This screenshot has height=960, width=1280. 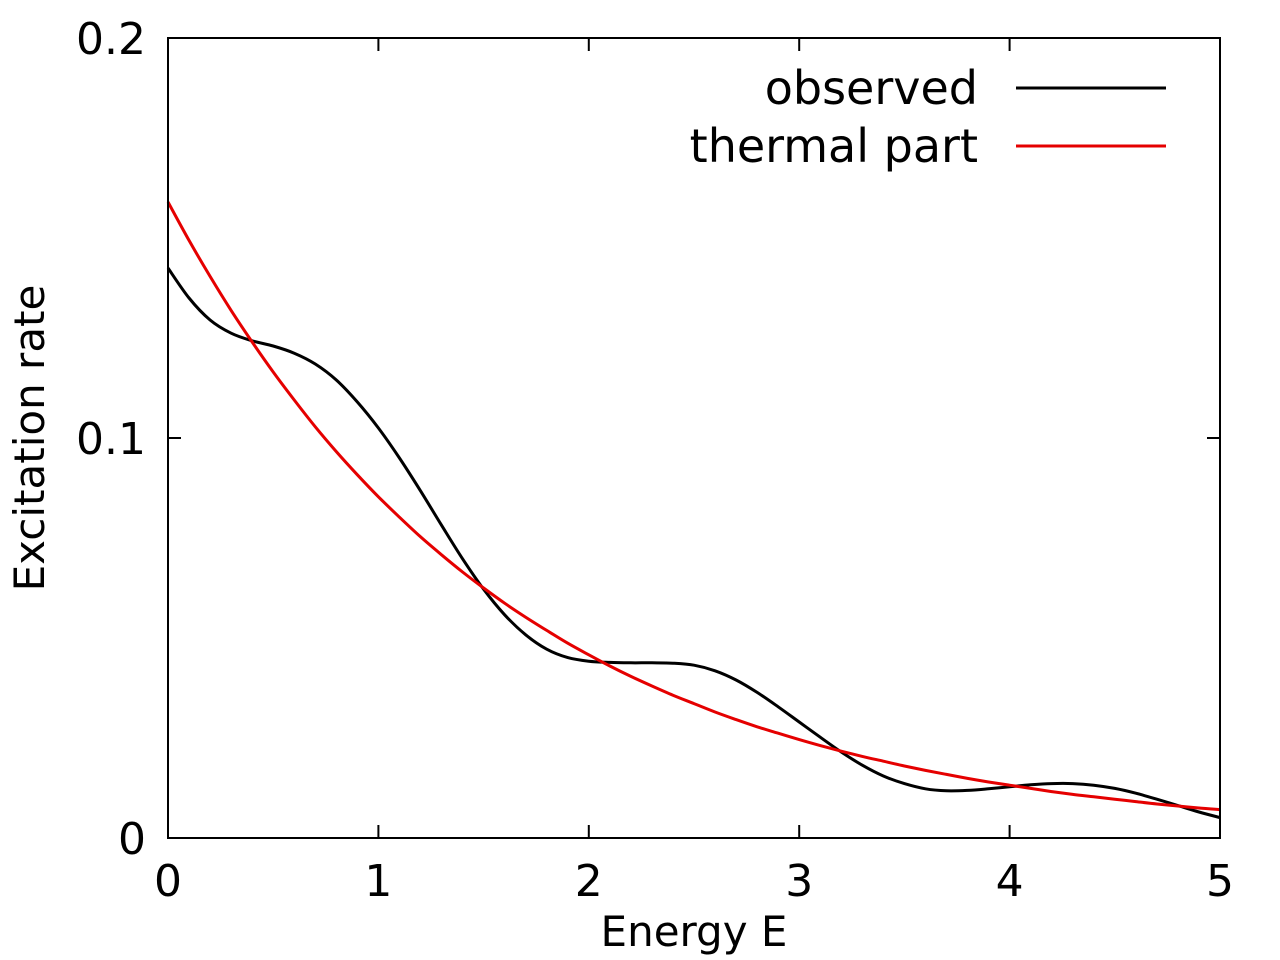 What do you see at coordinates (111, 39) in the screenshot?
I see `y-tick-label: 0.2` at bounding box center [111, 39].